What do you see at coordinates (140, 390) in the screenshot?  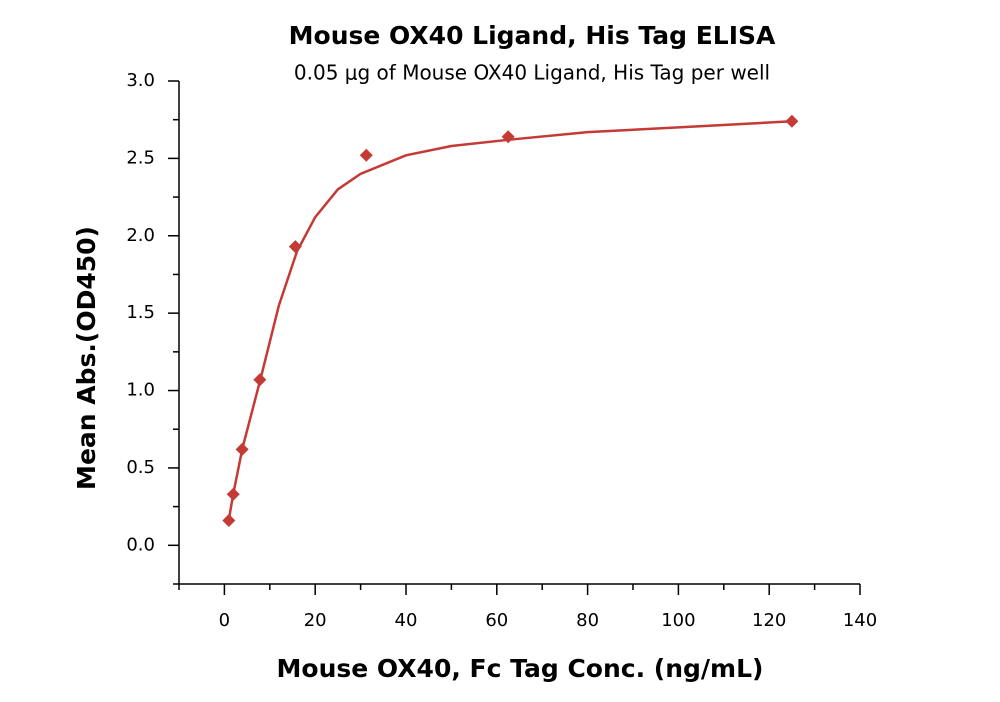 I see `y-tick-label: 1.0` at bounding box center [140, 390].